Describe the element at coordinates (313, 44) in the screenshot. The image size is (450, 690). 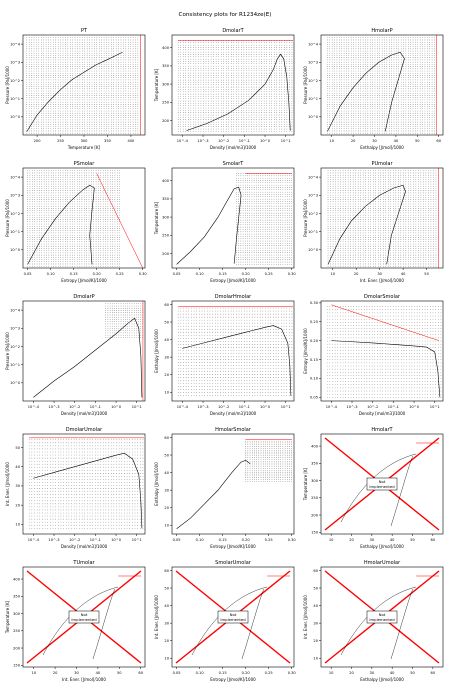
I see `y-tick-label: 10^4` at that location.